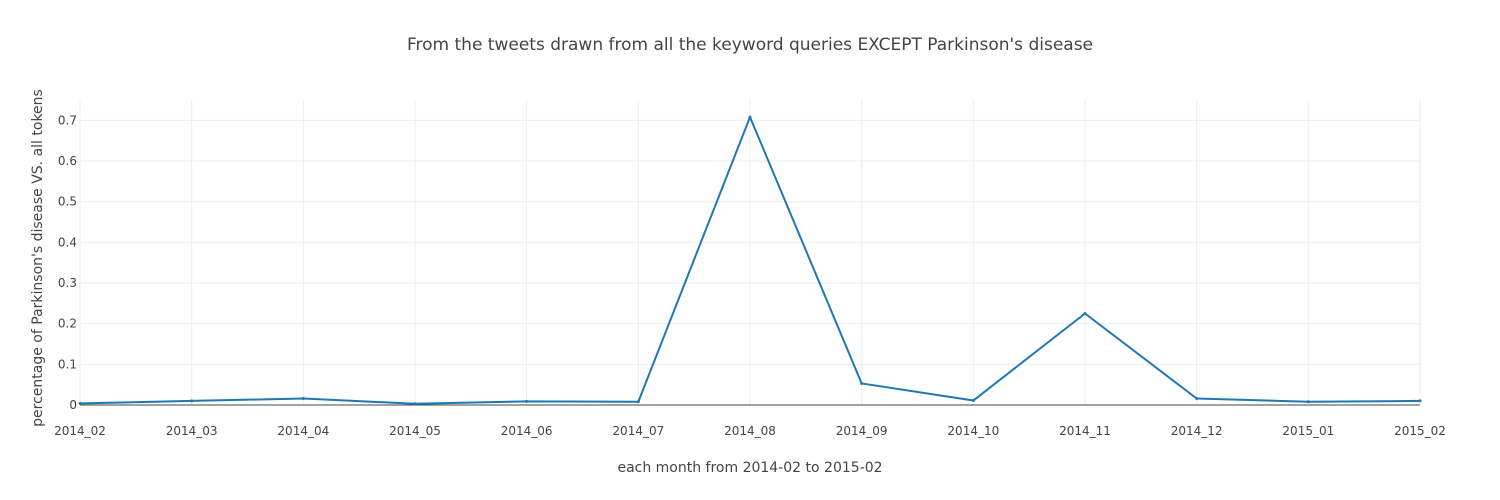 Image resolution: width=1500 pixels, height=500 pixels. What do you see at coordinates (73, 405) in the screenshot?
I see `y-tick-label: 0` at bounding box center [73, 405].